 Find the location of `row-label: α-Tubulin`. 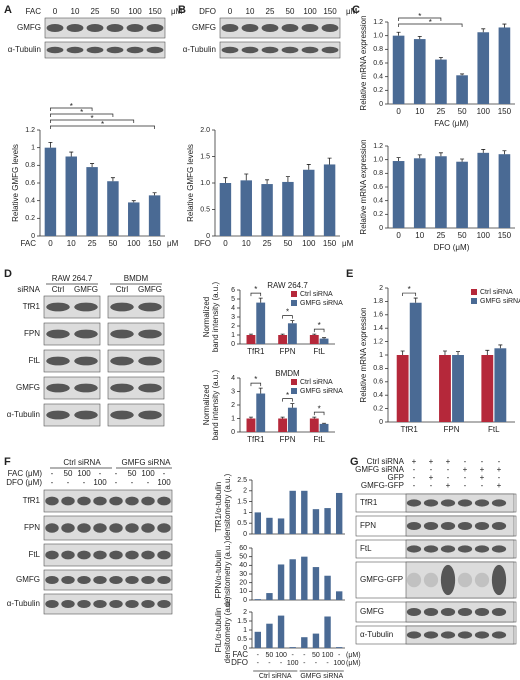

row-label: α-Tubulin is located at coordinates (23, 603).